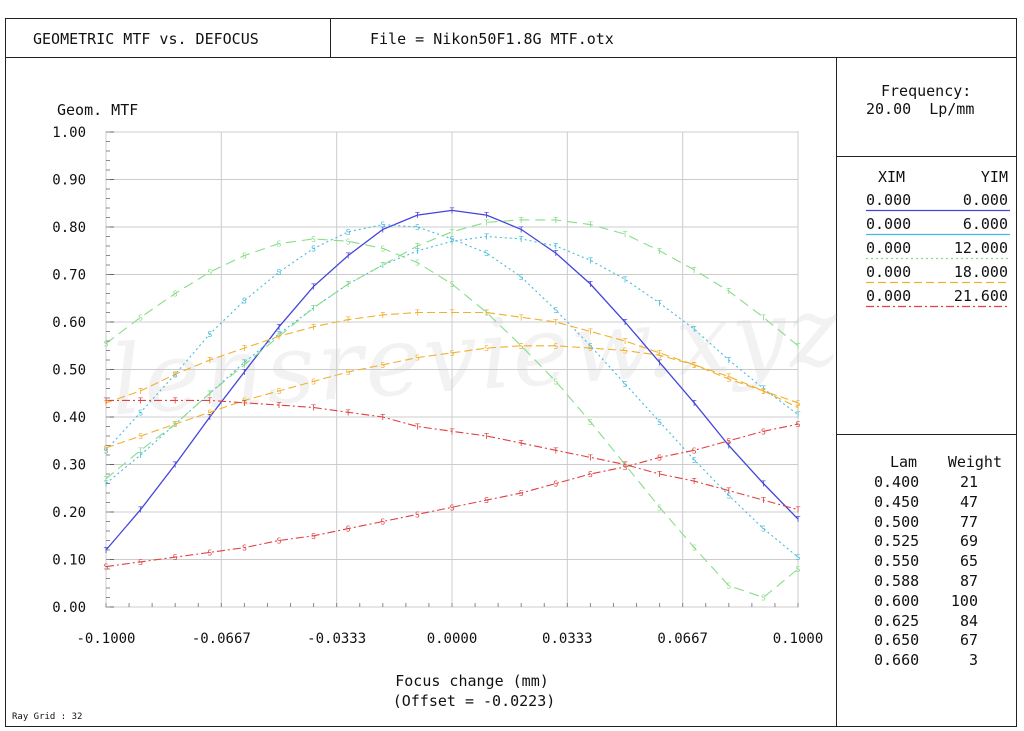 The width and height of the screenshot is (1024, 731). Describe the element at coordinates (836, 392) in the screenshot. I see `side-panel-divider` at that location.